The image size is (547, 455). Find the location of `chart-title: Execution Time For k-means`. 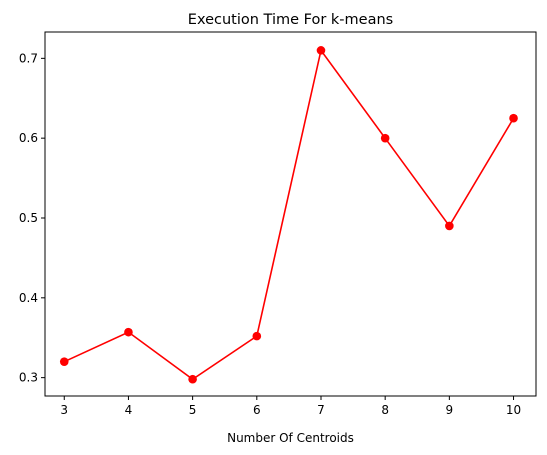

chart-title: Execution Time For k-means is located at coordinates (290, 20).